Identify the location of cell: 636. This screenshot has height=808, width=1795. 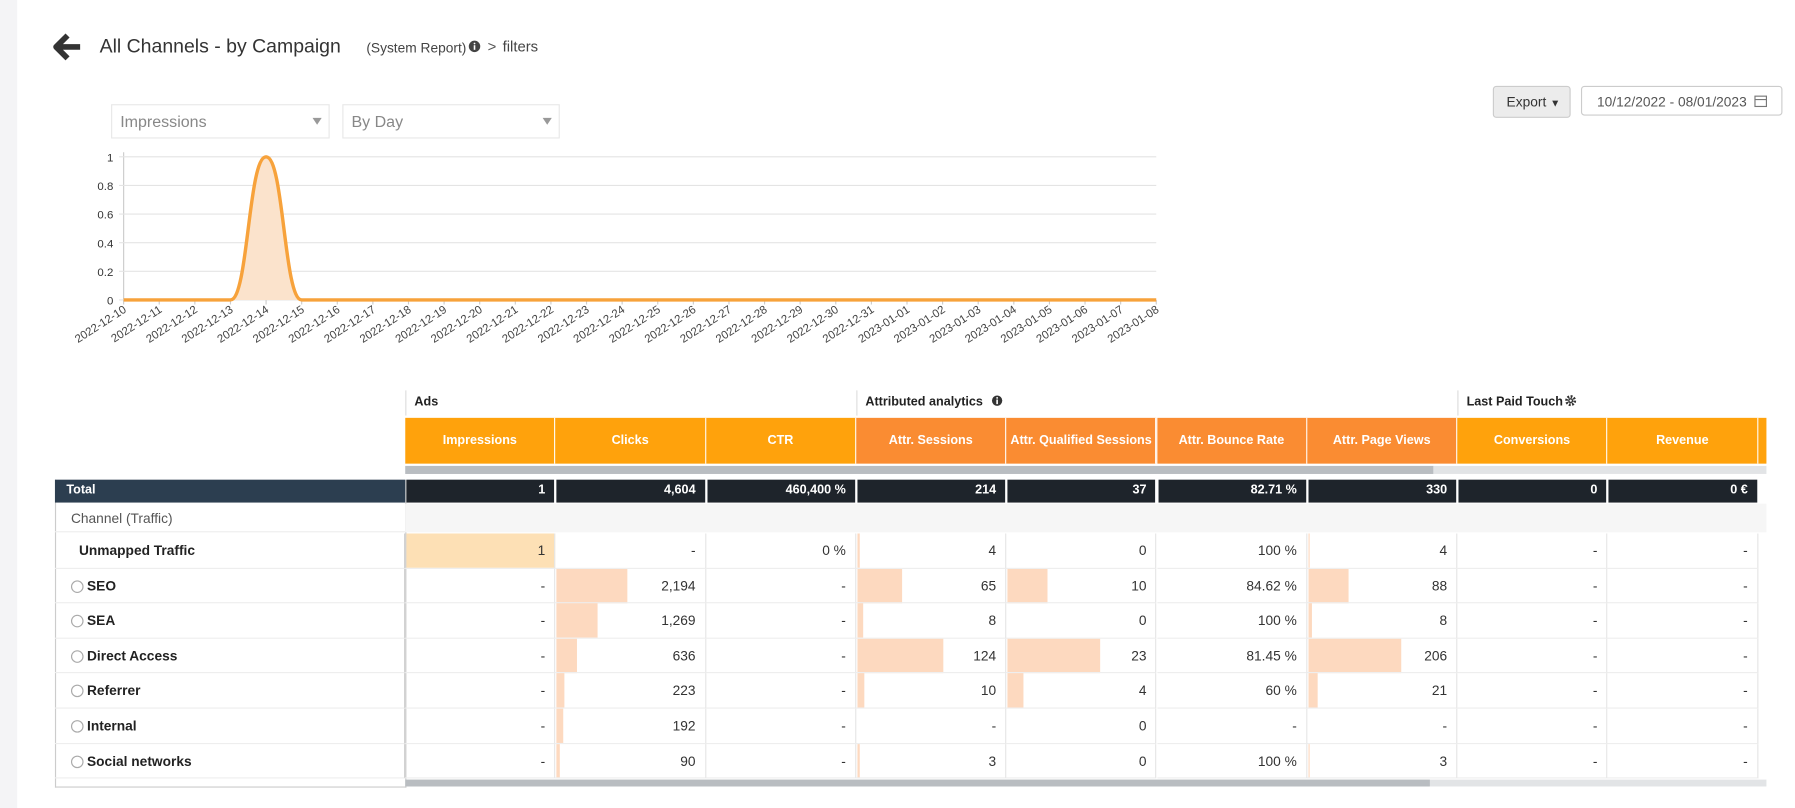
(630, 656).